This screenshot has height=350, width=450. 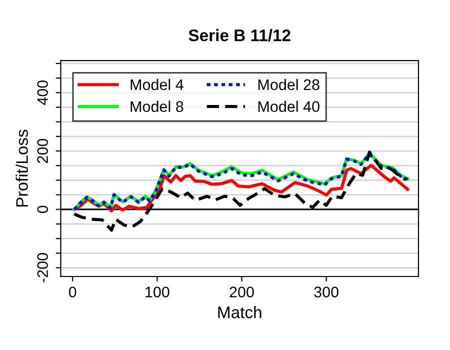 I want to click on legend-label: Model 8, so click(x=157, y=106).